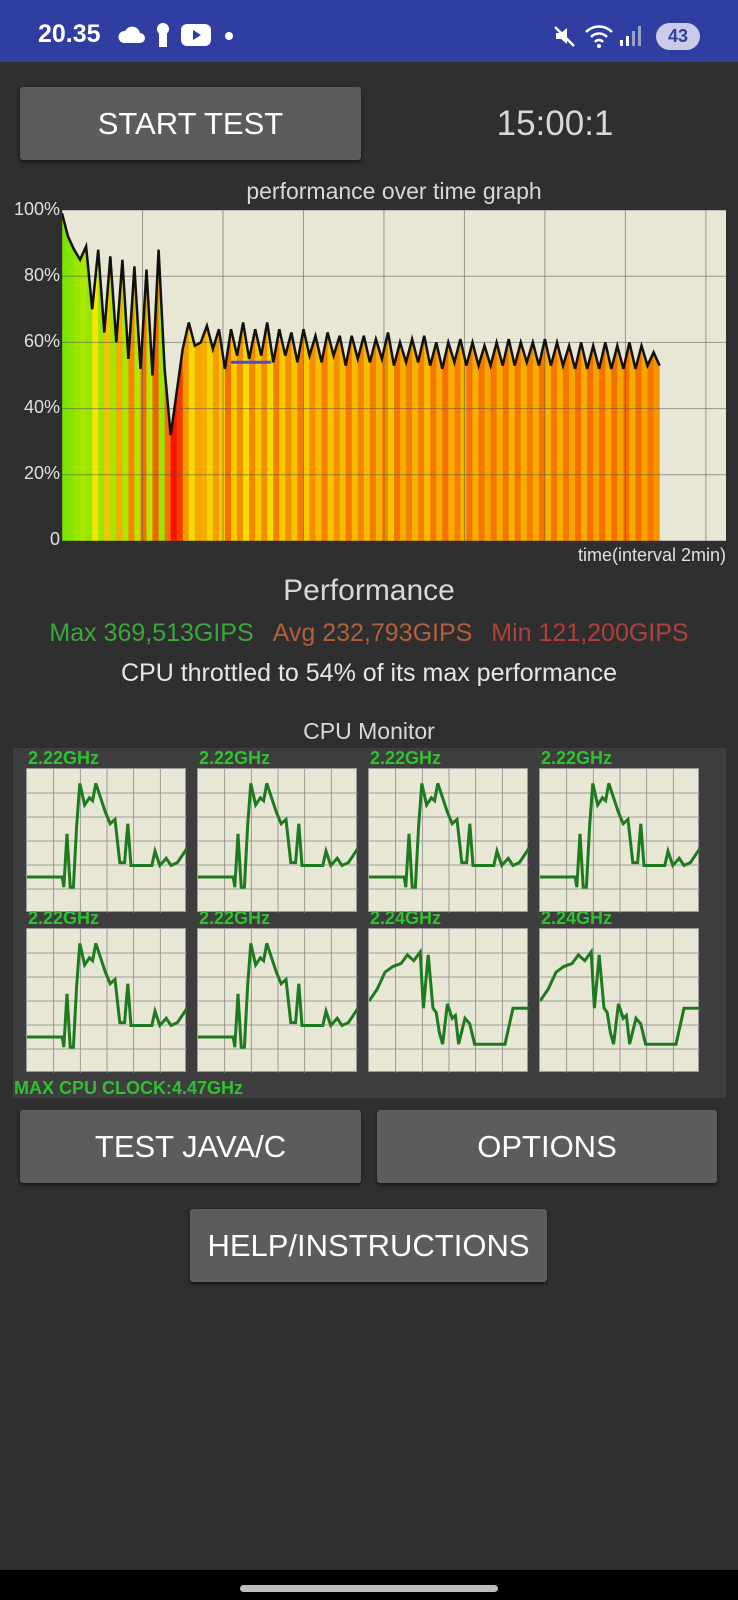 Image resolution: width=738 pixels, height=1600 pixels. I want to click on signal-icon, so click(630, 36).